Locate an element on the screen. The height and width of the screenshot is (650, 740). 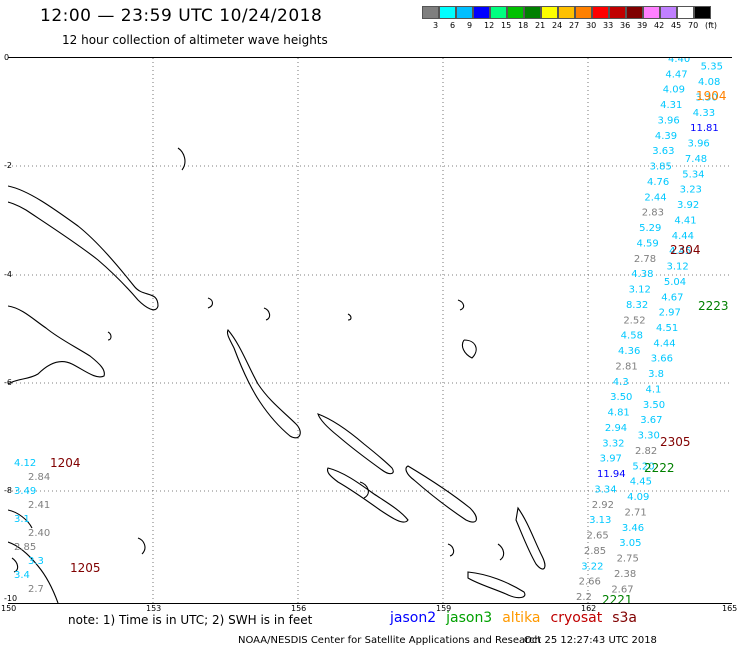
wave-height-value: 2.97 is located at coordinates (670, 313).